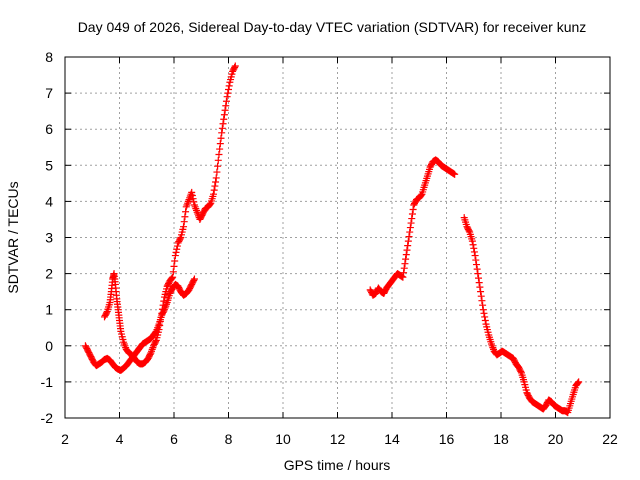 The width and height of the screenshot is (640, 480). Describe the element at coordinates (49, 346) in the screenshot. I see `y-tick-label: 0` at that location.